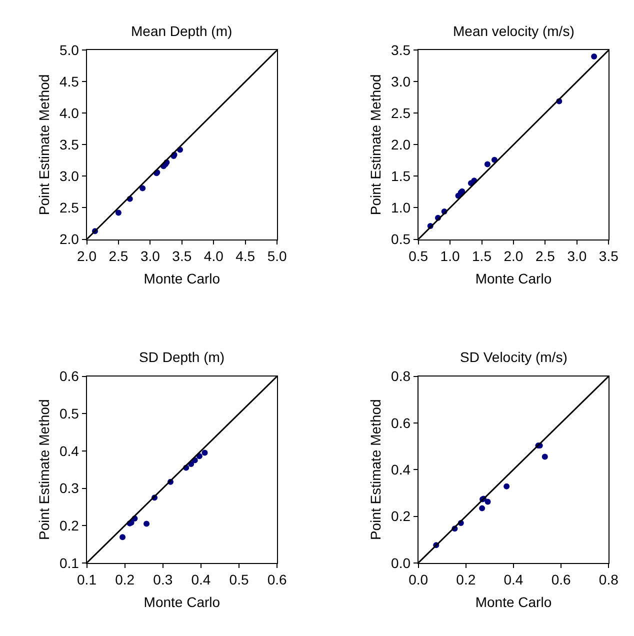 This screenshot has width=634, height=636. Describe the element at coordinates (514, 357) in the screenshot. I see `chart-title: SD Velocity (m/s)` at that location.